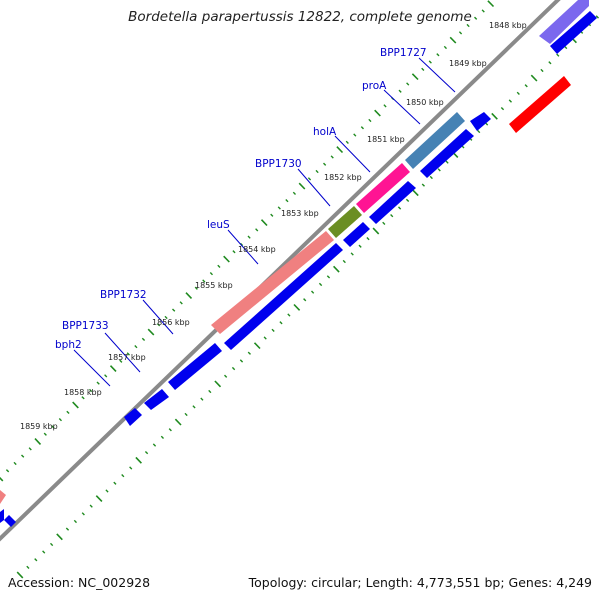  What do you see at coordinates (540, 104) in the screenshot?
I see `gene-red-feature` at bounding box center [540, 104].